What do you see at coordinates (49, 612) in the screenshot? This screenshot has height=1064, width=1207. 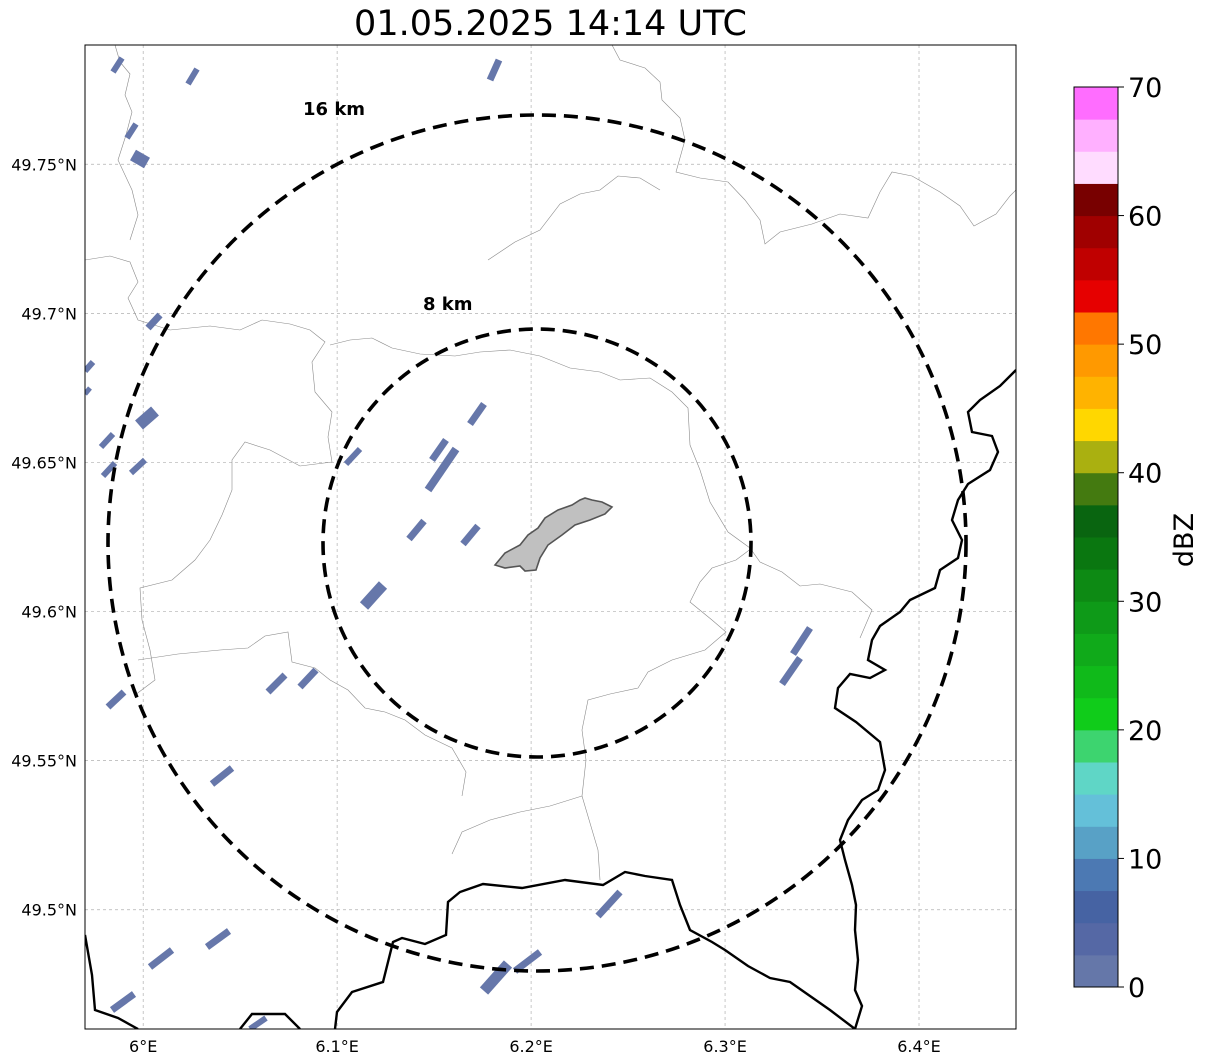 I see `lat-tick-label: 49.6°N` at bounding box center [49, 612].